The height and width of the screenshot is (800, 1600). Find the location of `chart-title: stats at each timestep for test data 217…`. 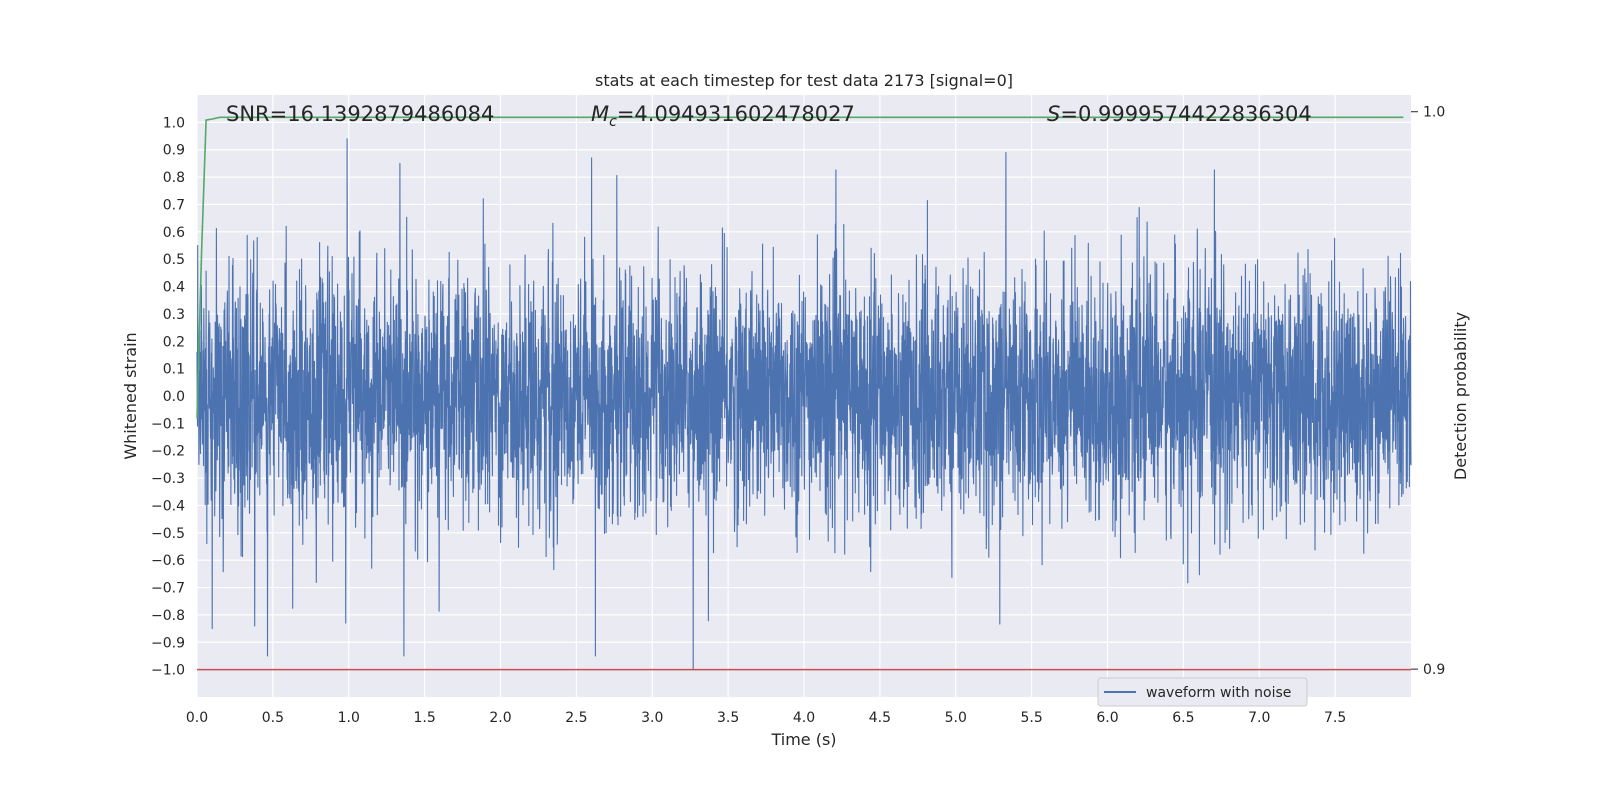

chart-title: stats at each timestep for test data 217… is located at coordinates (804, 80).